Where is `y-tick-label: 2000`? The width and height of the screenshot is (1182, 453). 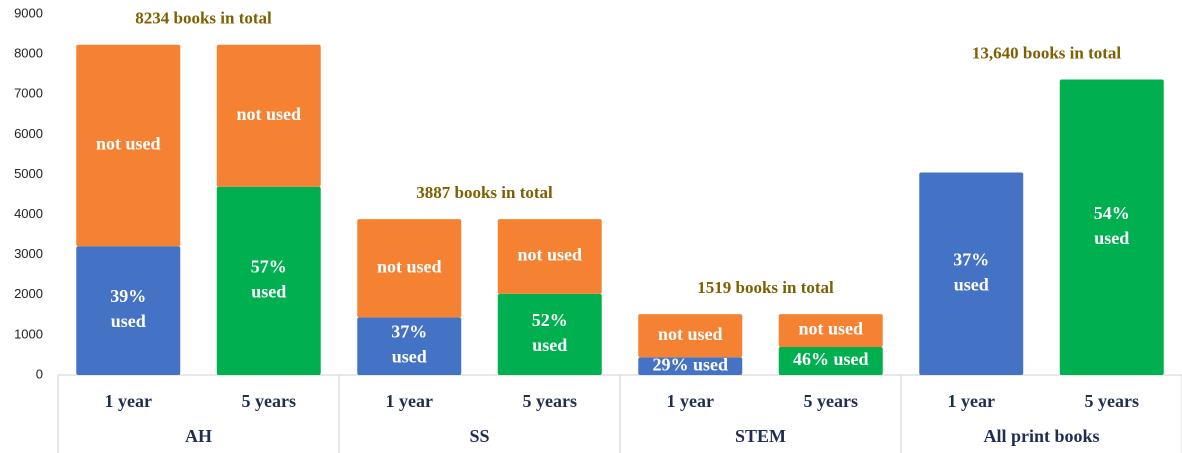
y-tick-label: 2000 is located at coordinates (28, 293).